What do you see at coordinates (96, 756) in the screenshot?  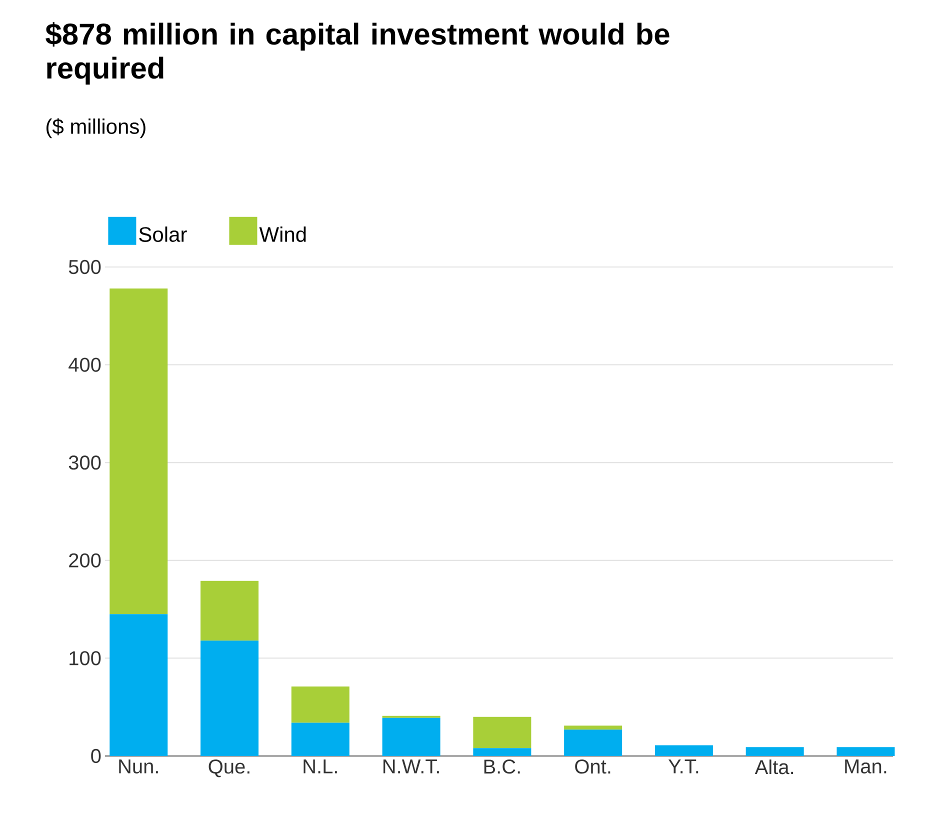 I see `y-tick-label: 0` at bounding box center [96, 756].